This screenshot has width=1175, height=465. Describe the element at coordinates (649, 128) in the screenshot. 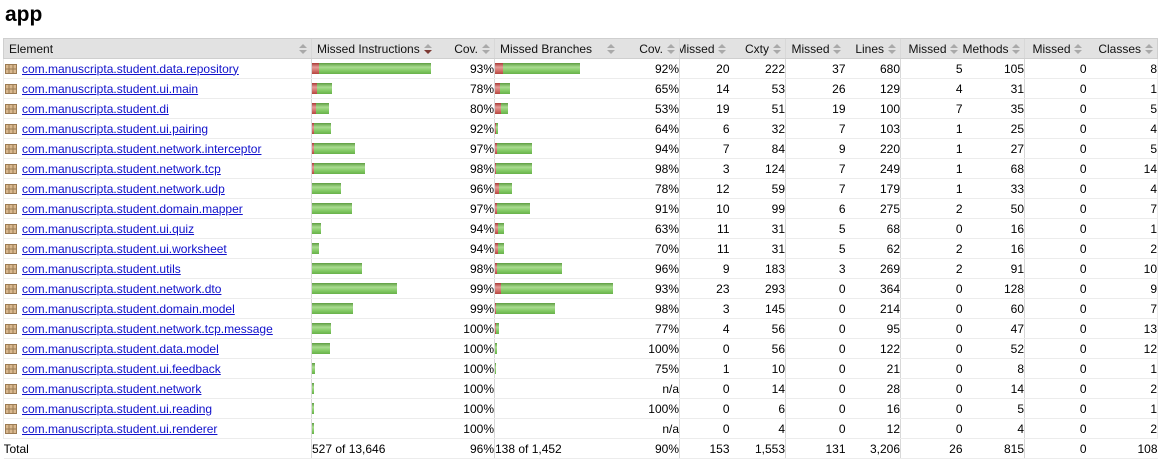

I see `branches-coverage: 64%` at that location.